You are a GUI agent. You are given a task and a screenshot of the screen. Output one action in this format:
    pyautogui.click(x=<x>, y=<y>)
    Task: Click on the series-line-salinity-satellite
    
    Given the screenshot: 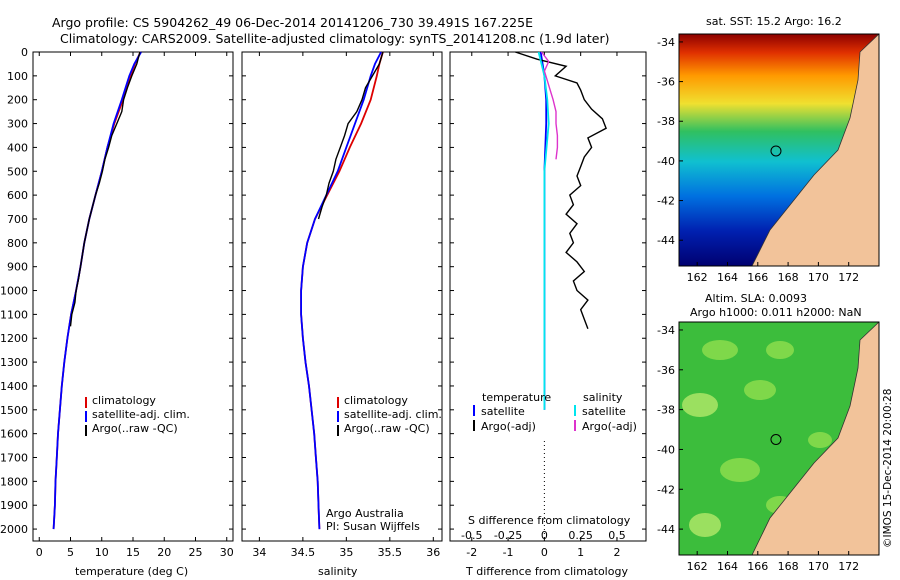 What is the action you would take?
    pyautogui.click(x=543, y=230)
    